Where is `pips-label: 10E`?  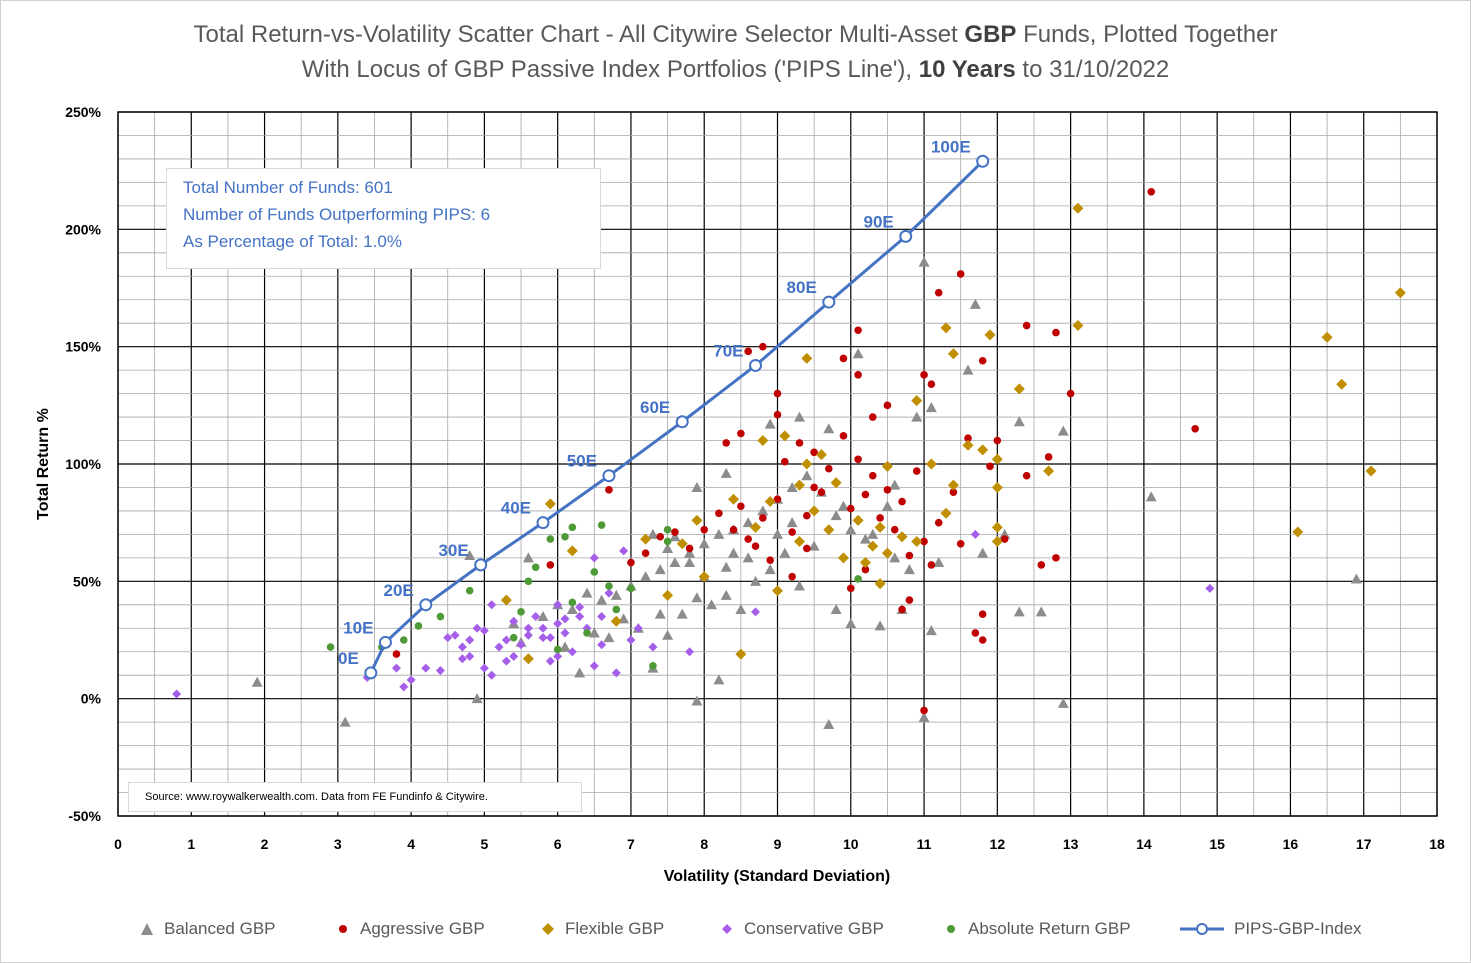
pips-label: 10E is located at coordinates (358, 627).